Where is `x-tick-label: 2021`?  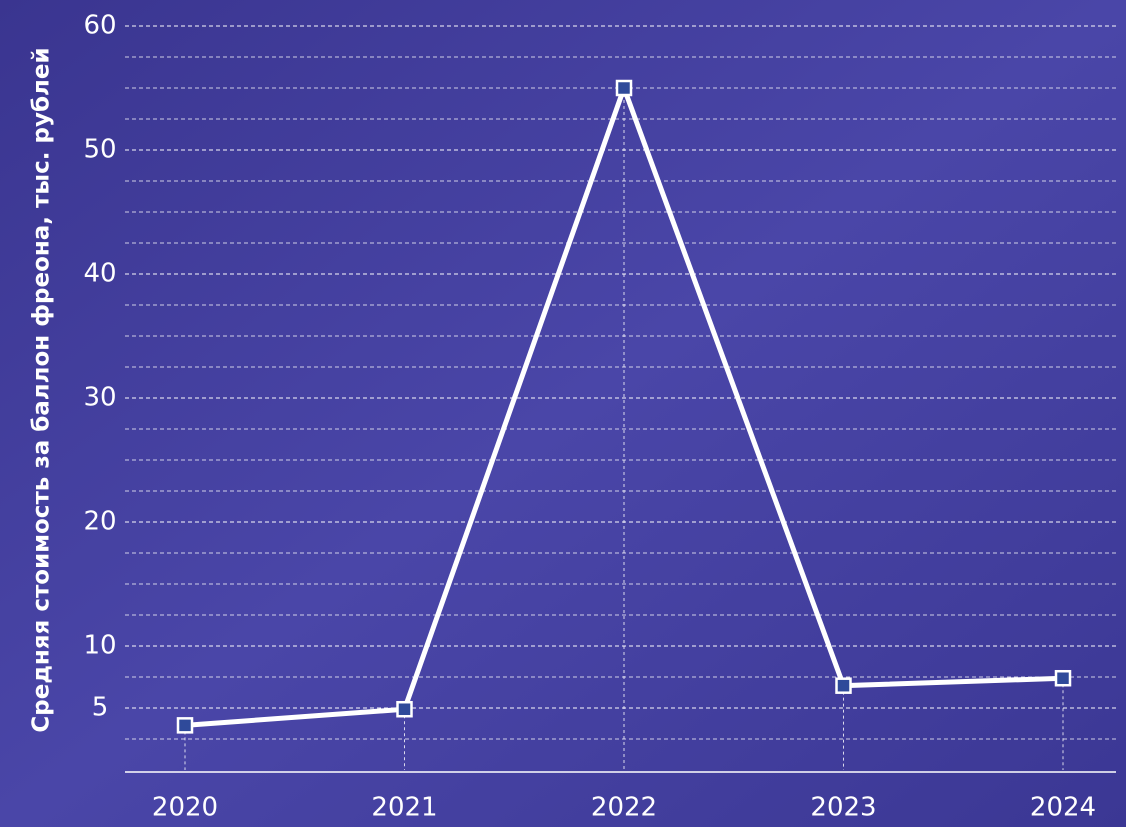 x-tick-label: 2021 is located at coordinates (404, 808).